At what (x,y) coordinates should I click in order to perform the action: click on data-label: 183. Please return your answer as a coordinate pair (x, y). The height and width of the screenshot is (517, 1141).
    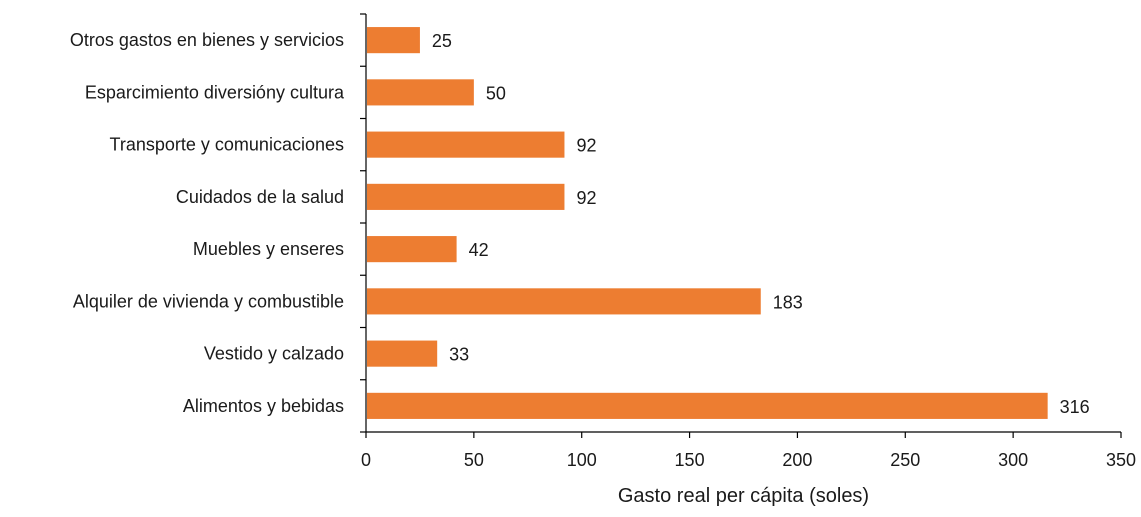
    Looking at the image, I should click on (788, 302).